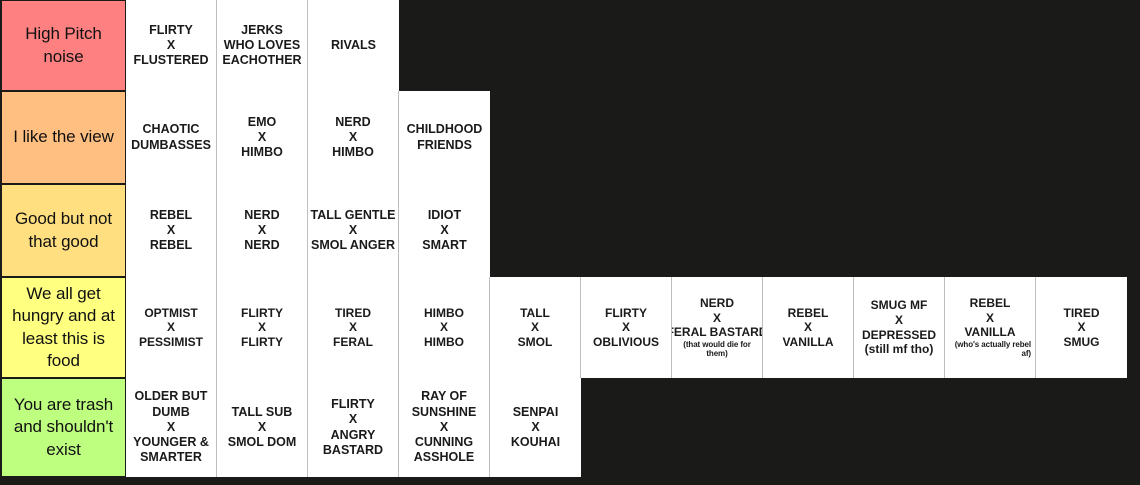 The width and height of the screenshot is (1140, 485). I want to click on tier-item-line: CHILDHOOD, so click(444, 129).